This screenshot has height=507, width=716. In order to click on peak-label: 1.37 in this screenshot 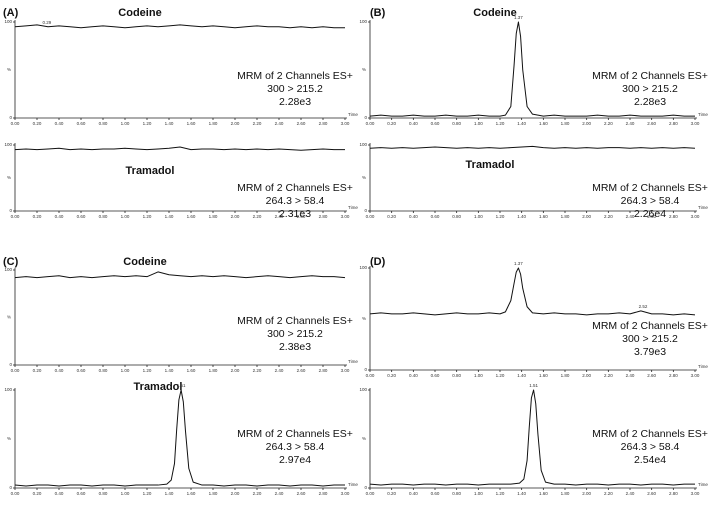, I will do `click(518, 263)`.